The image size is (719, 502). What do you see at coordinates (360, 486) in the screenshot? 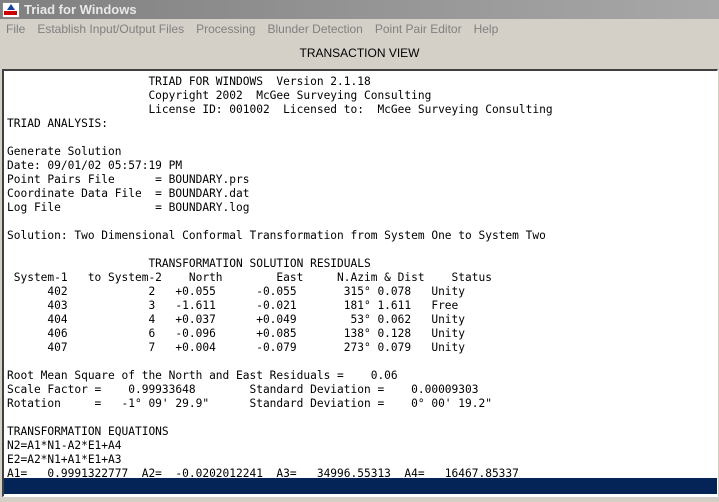
I see `selected-line-bar` at bounding box center [360, 486].